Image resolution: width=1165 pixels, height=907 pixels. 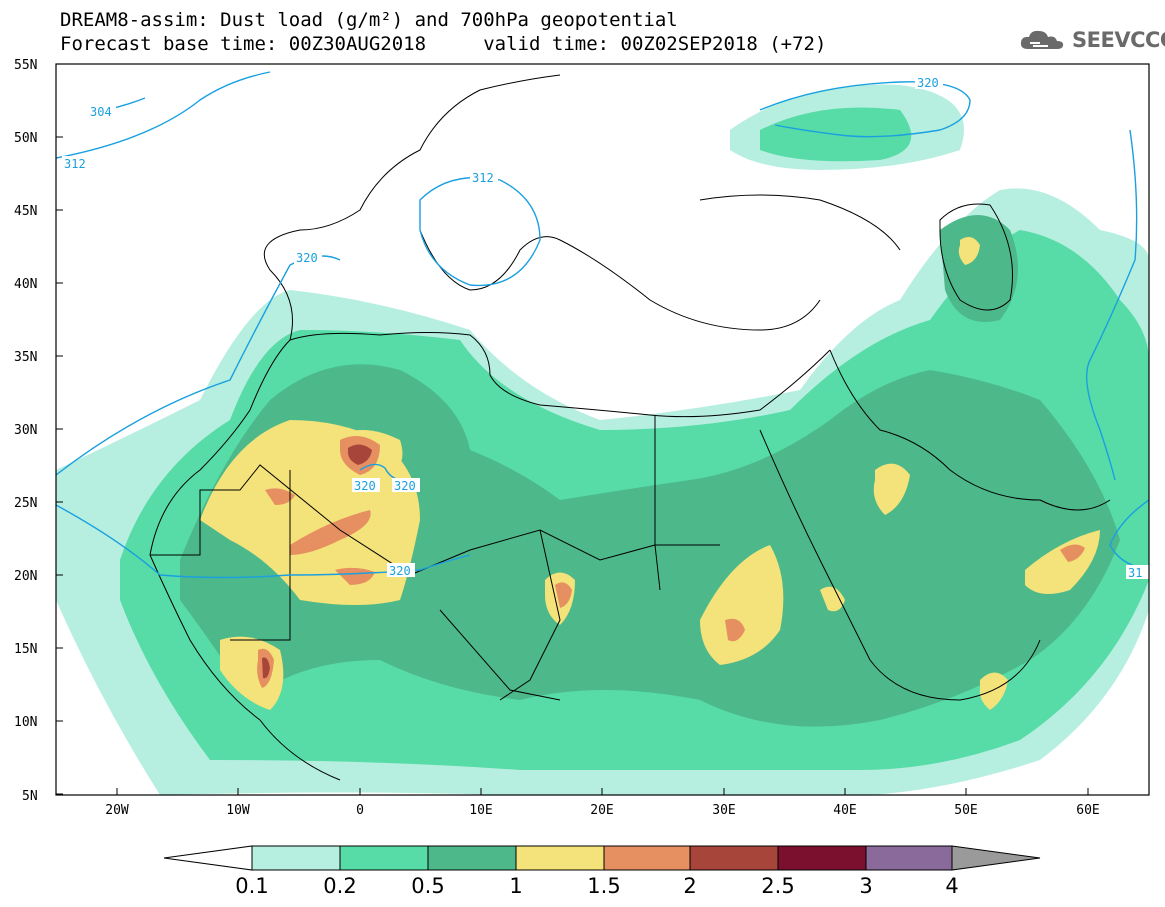 I want to click on lon-label: 10W, so click(x=238, y=810).